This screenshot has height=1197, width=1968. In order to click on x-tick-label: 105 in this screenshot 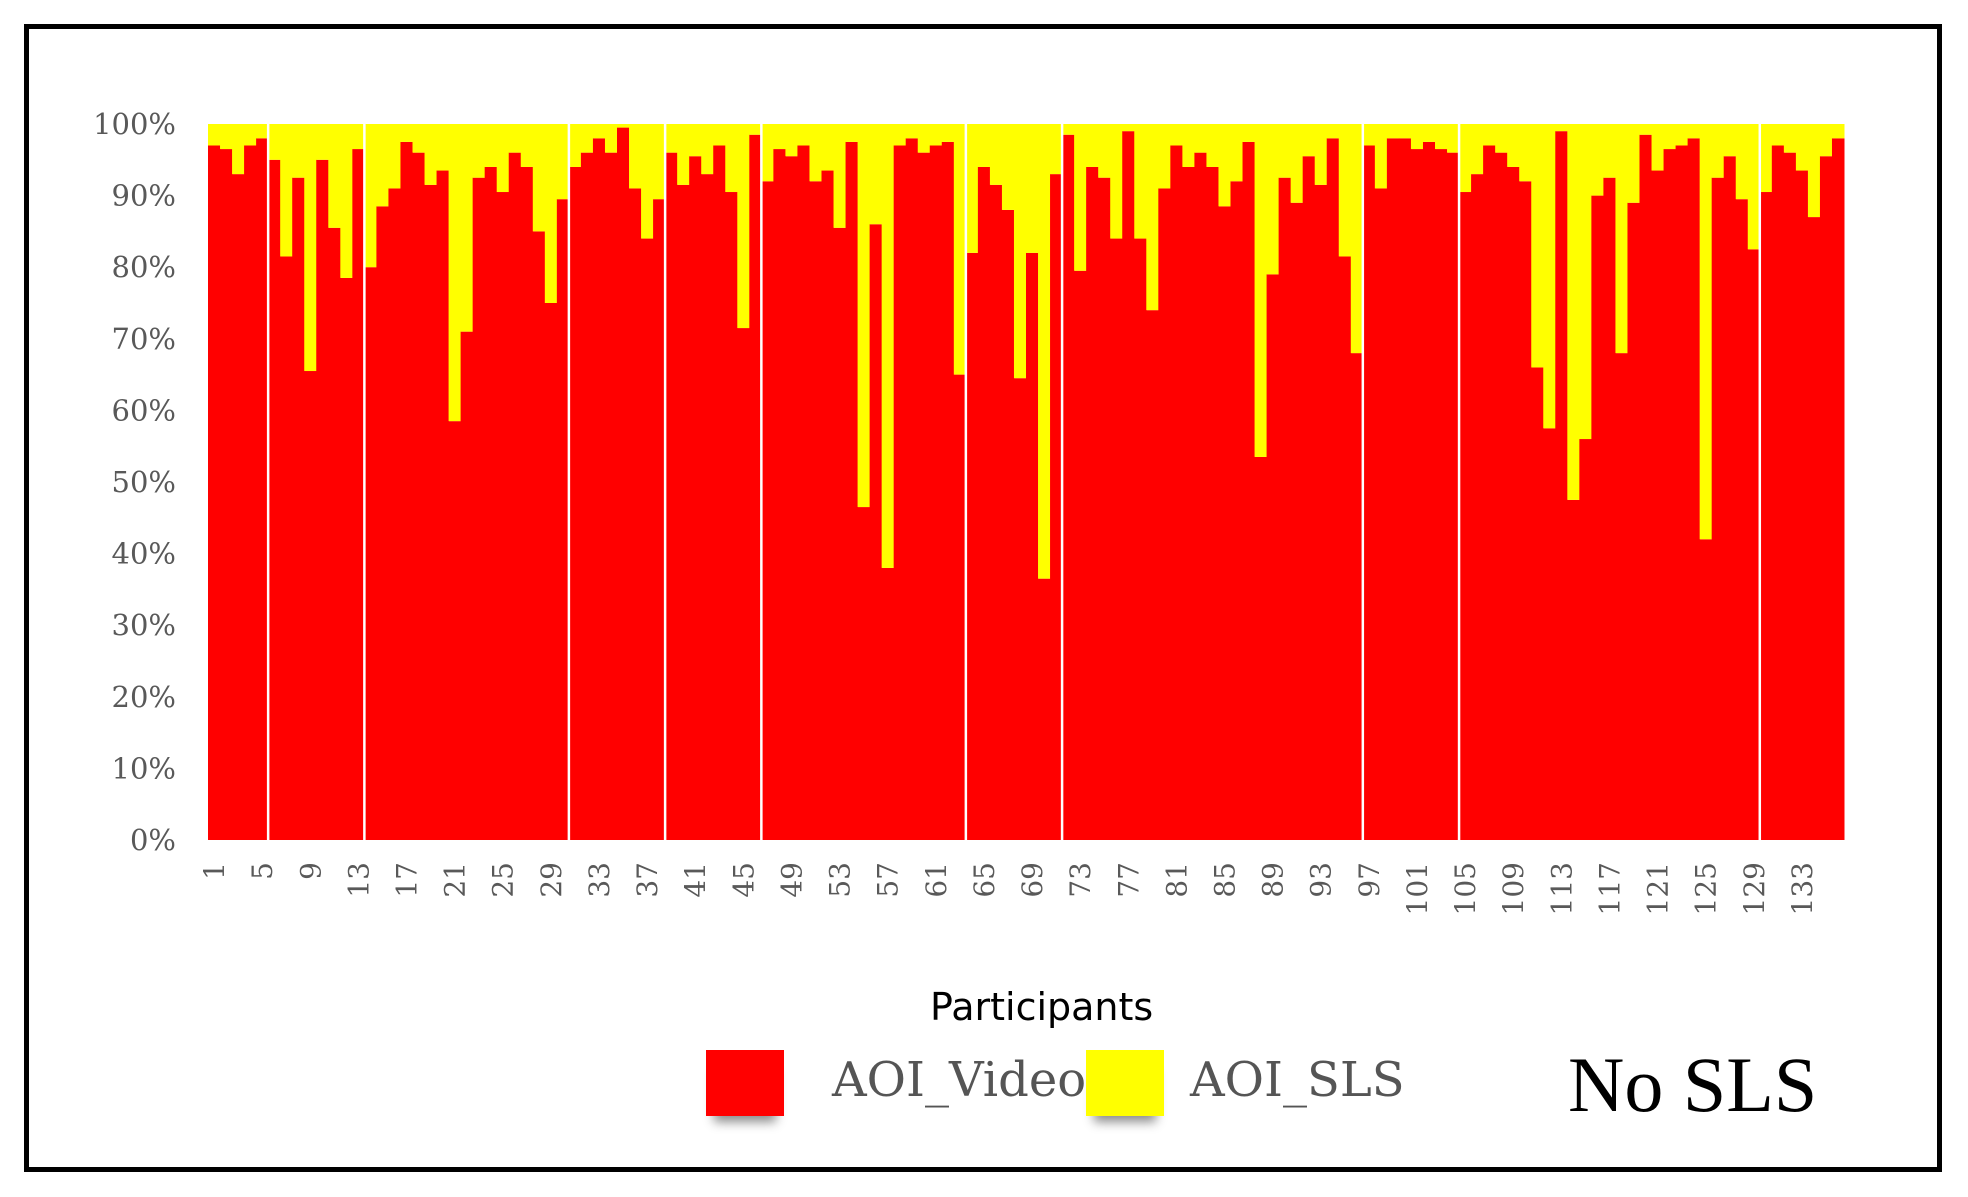, I will do `click(1465, 888)`.